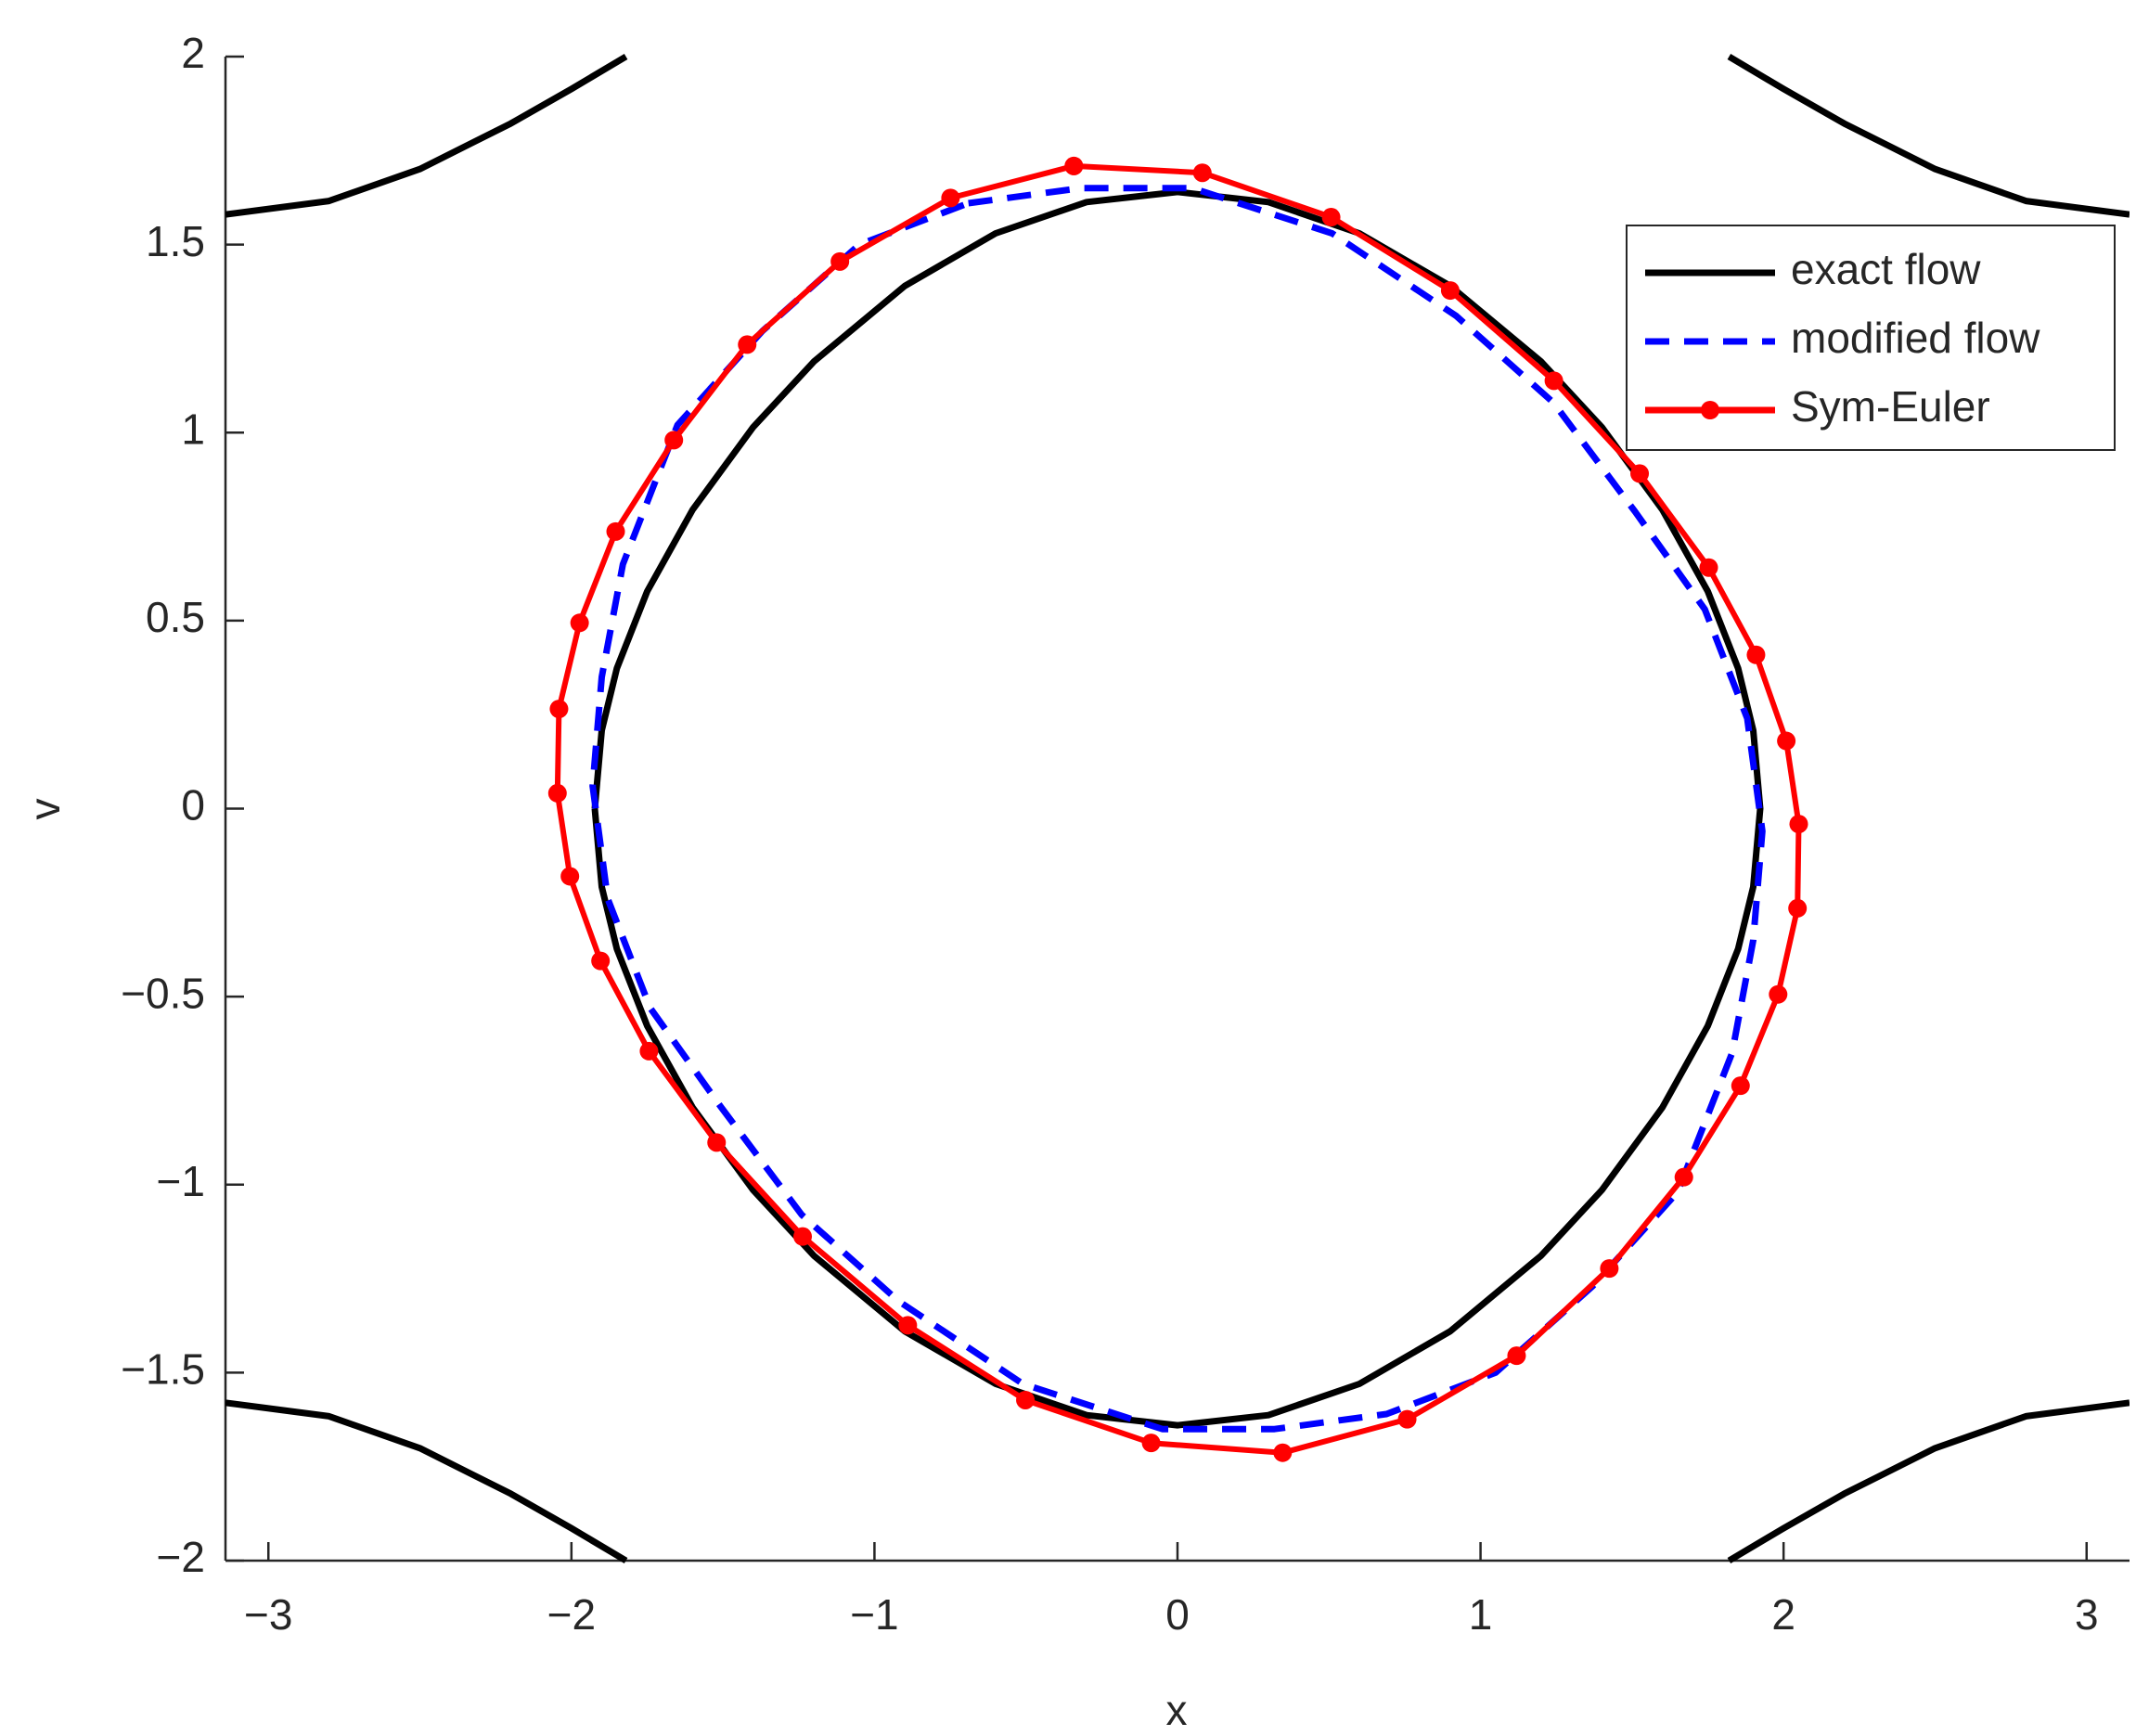  I want to click on y-tick-label: −1, so click(181, 1181).